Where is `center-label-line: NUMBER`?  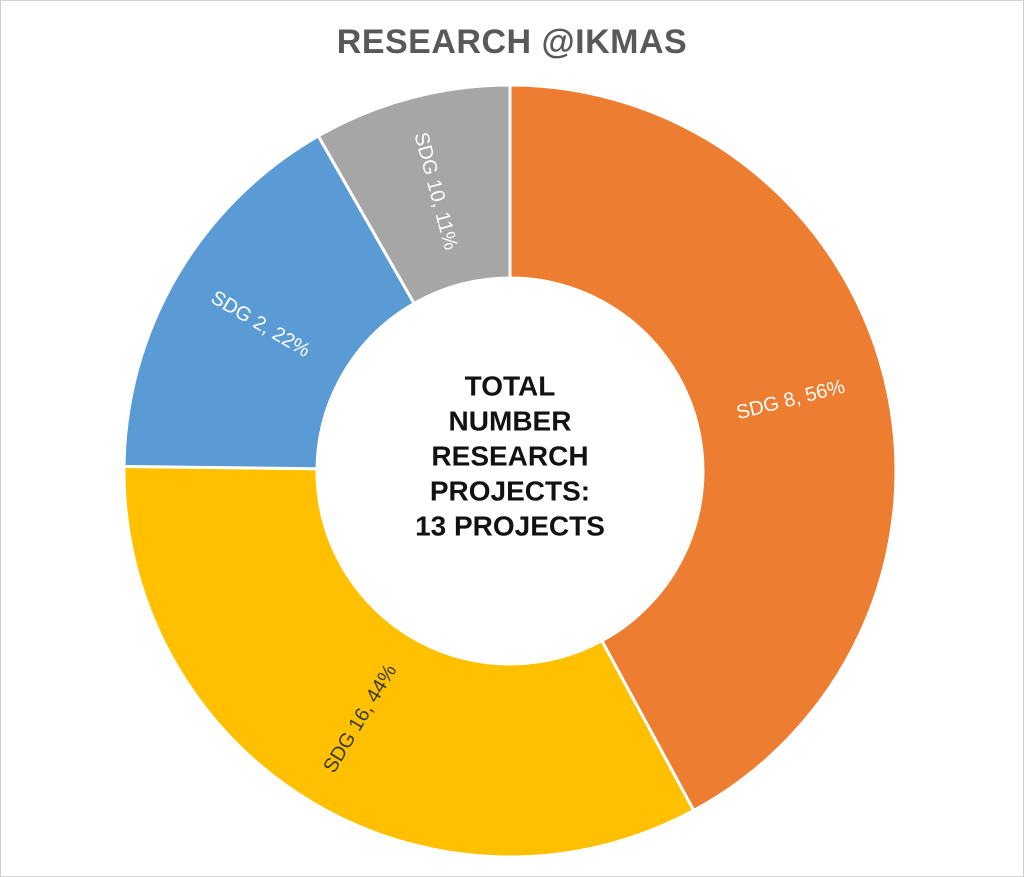
center-label-line: NUMBER is located at coordinates (510, 421).